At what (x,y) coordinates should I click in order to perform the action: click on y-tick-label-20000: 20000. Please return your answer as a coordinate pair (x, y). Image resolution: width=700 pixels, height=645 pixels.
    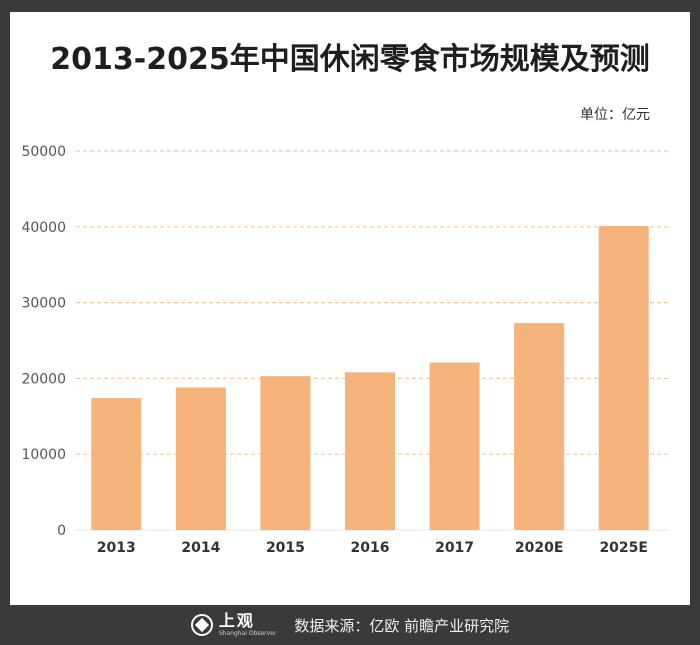
    Looking at the image, I should click on (43, 379).